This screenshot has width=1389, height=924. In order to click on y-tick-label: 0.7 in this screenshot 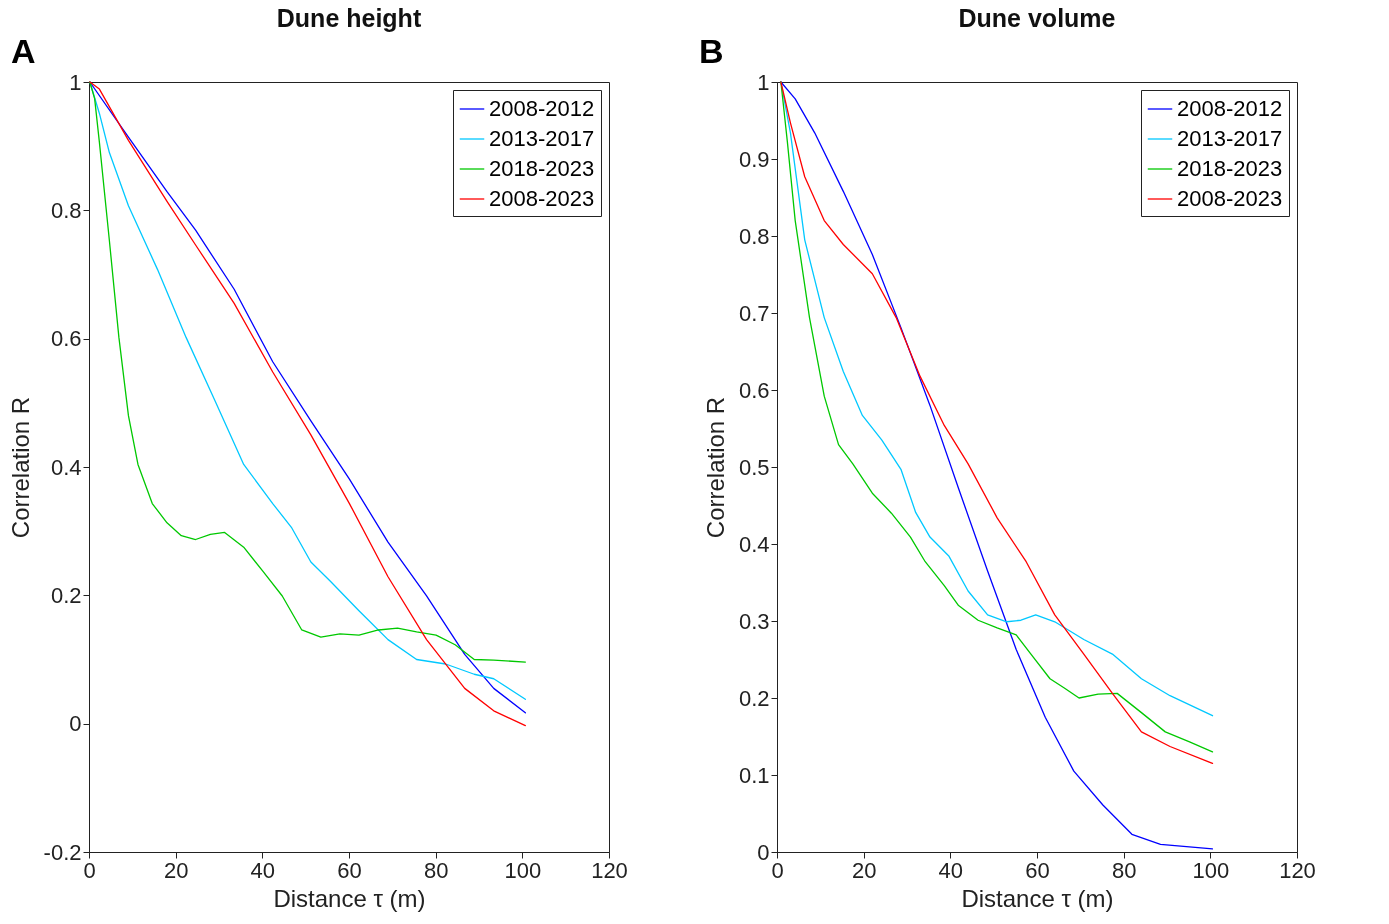, I will do `click(754, 313)`.